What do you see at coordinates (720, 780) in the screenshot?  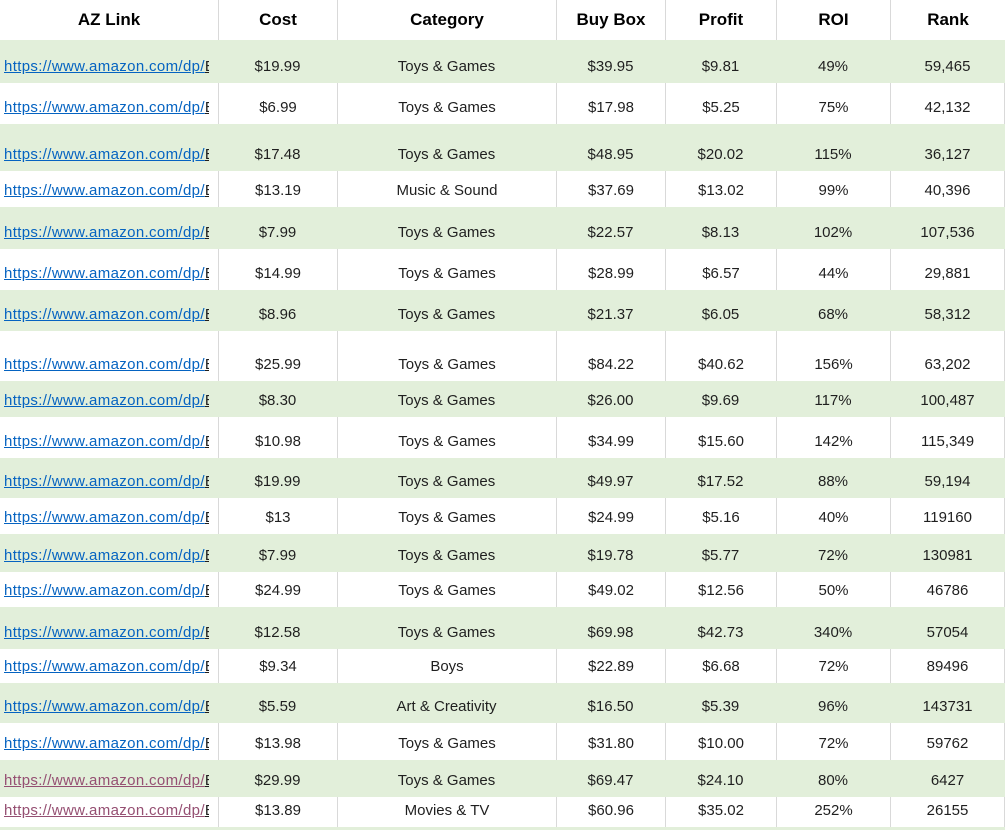 I see `profit-cell: $24.10` at bounding box center [720, 780].